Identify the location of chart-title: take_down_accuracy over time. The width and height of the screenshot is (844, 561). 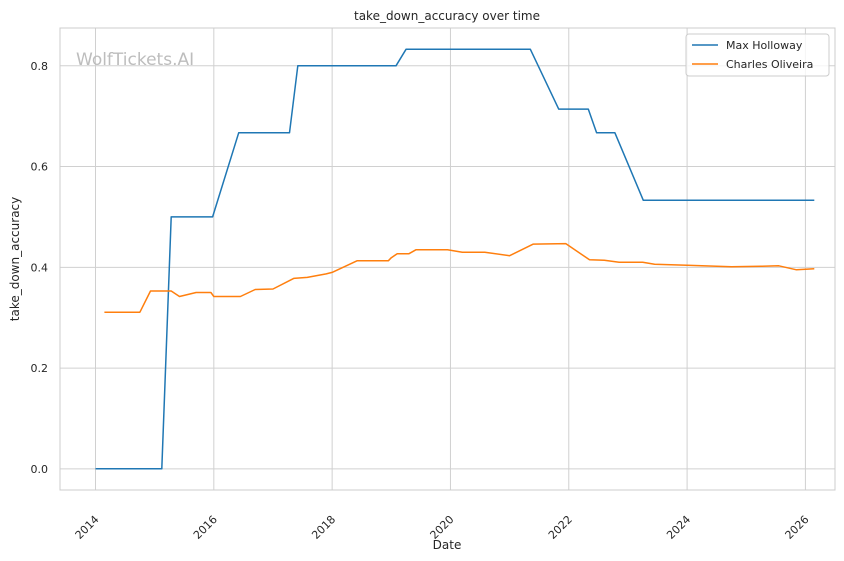
(447, 16).